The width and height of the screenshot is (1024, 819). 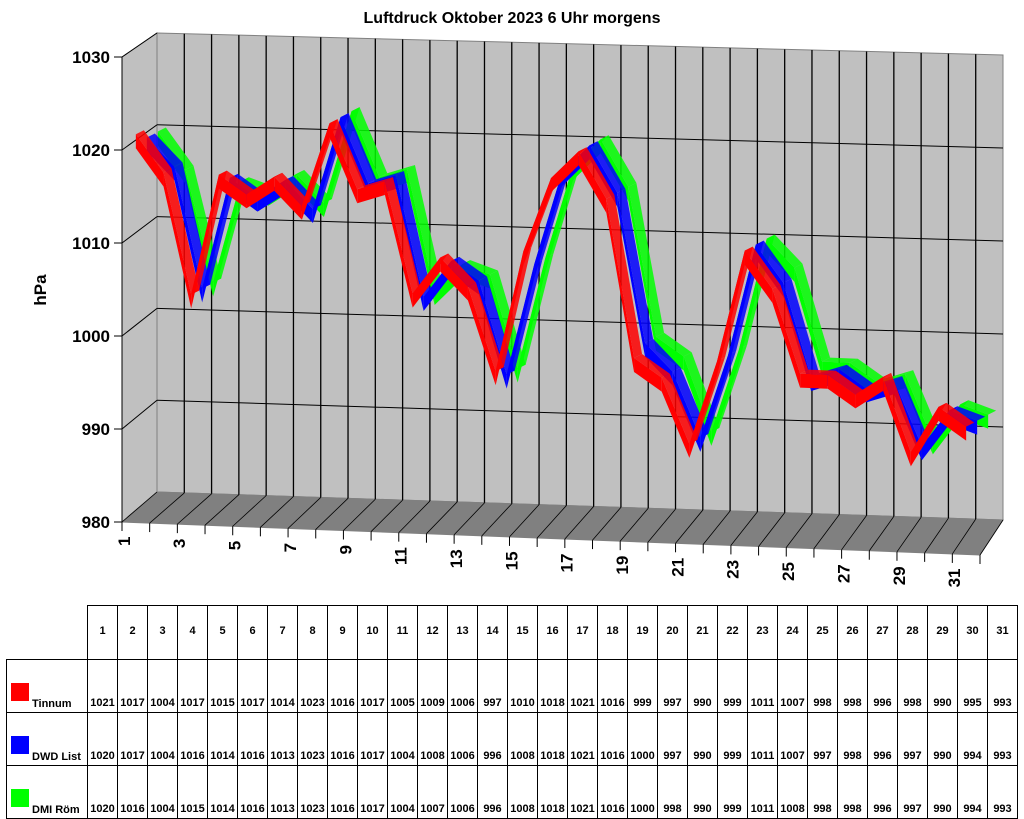 What do you see at coordinates (972, 686) in the screenshot?
I see `table-cell: 995` at bounding box center [972, 686].